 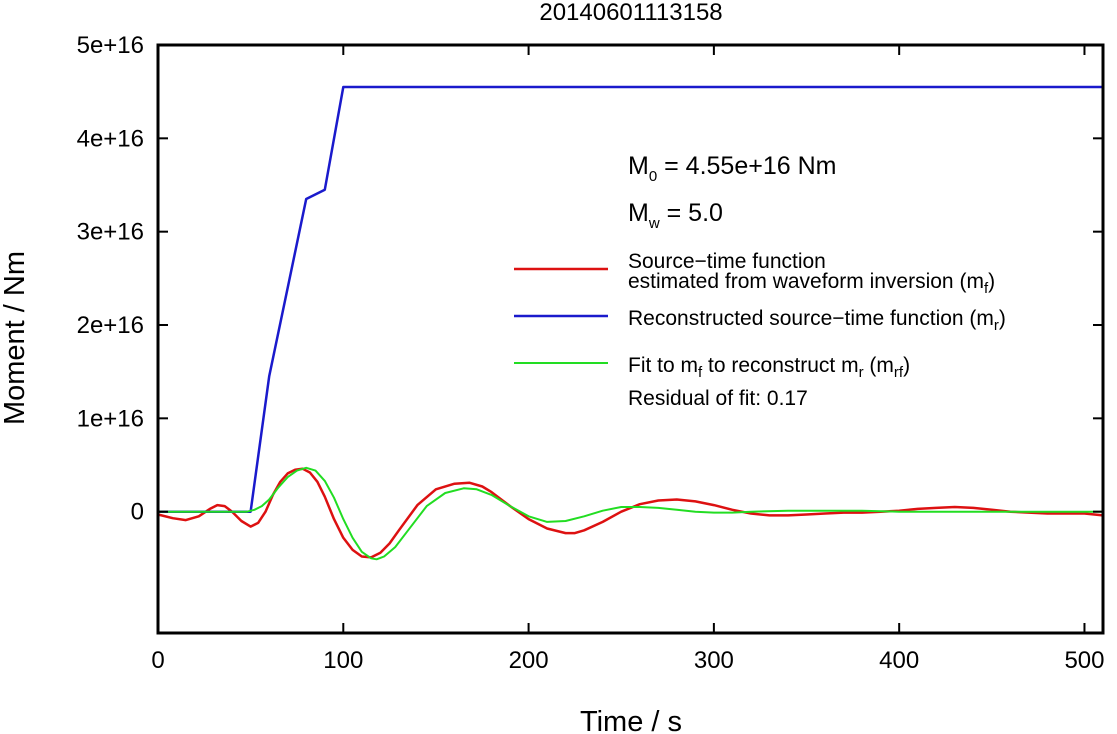 I want to click on series-line-mf, so click(x=630, y=513).